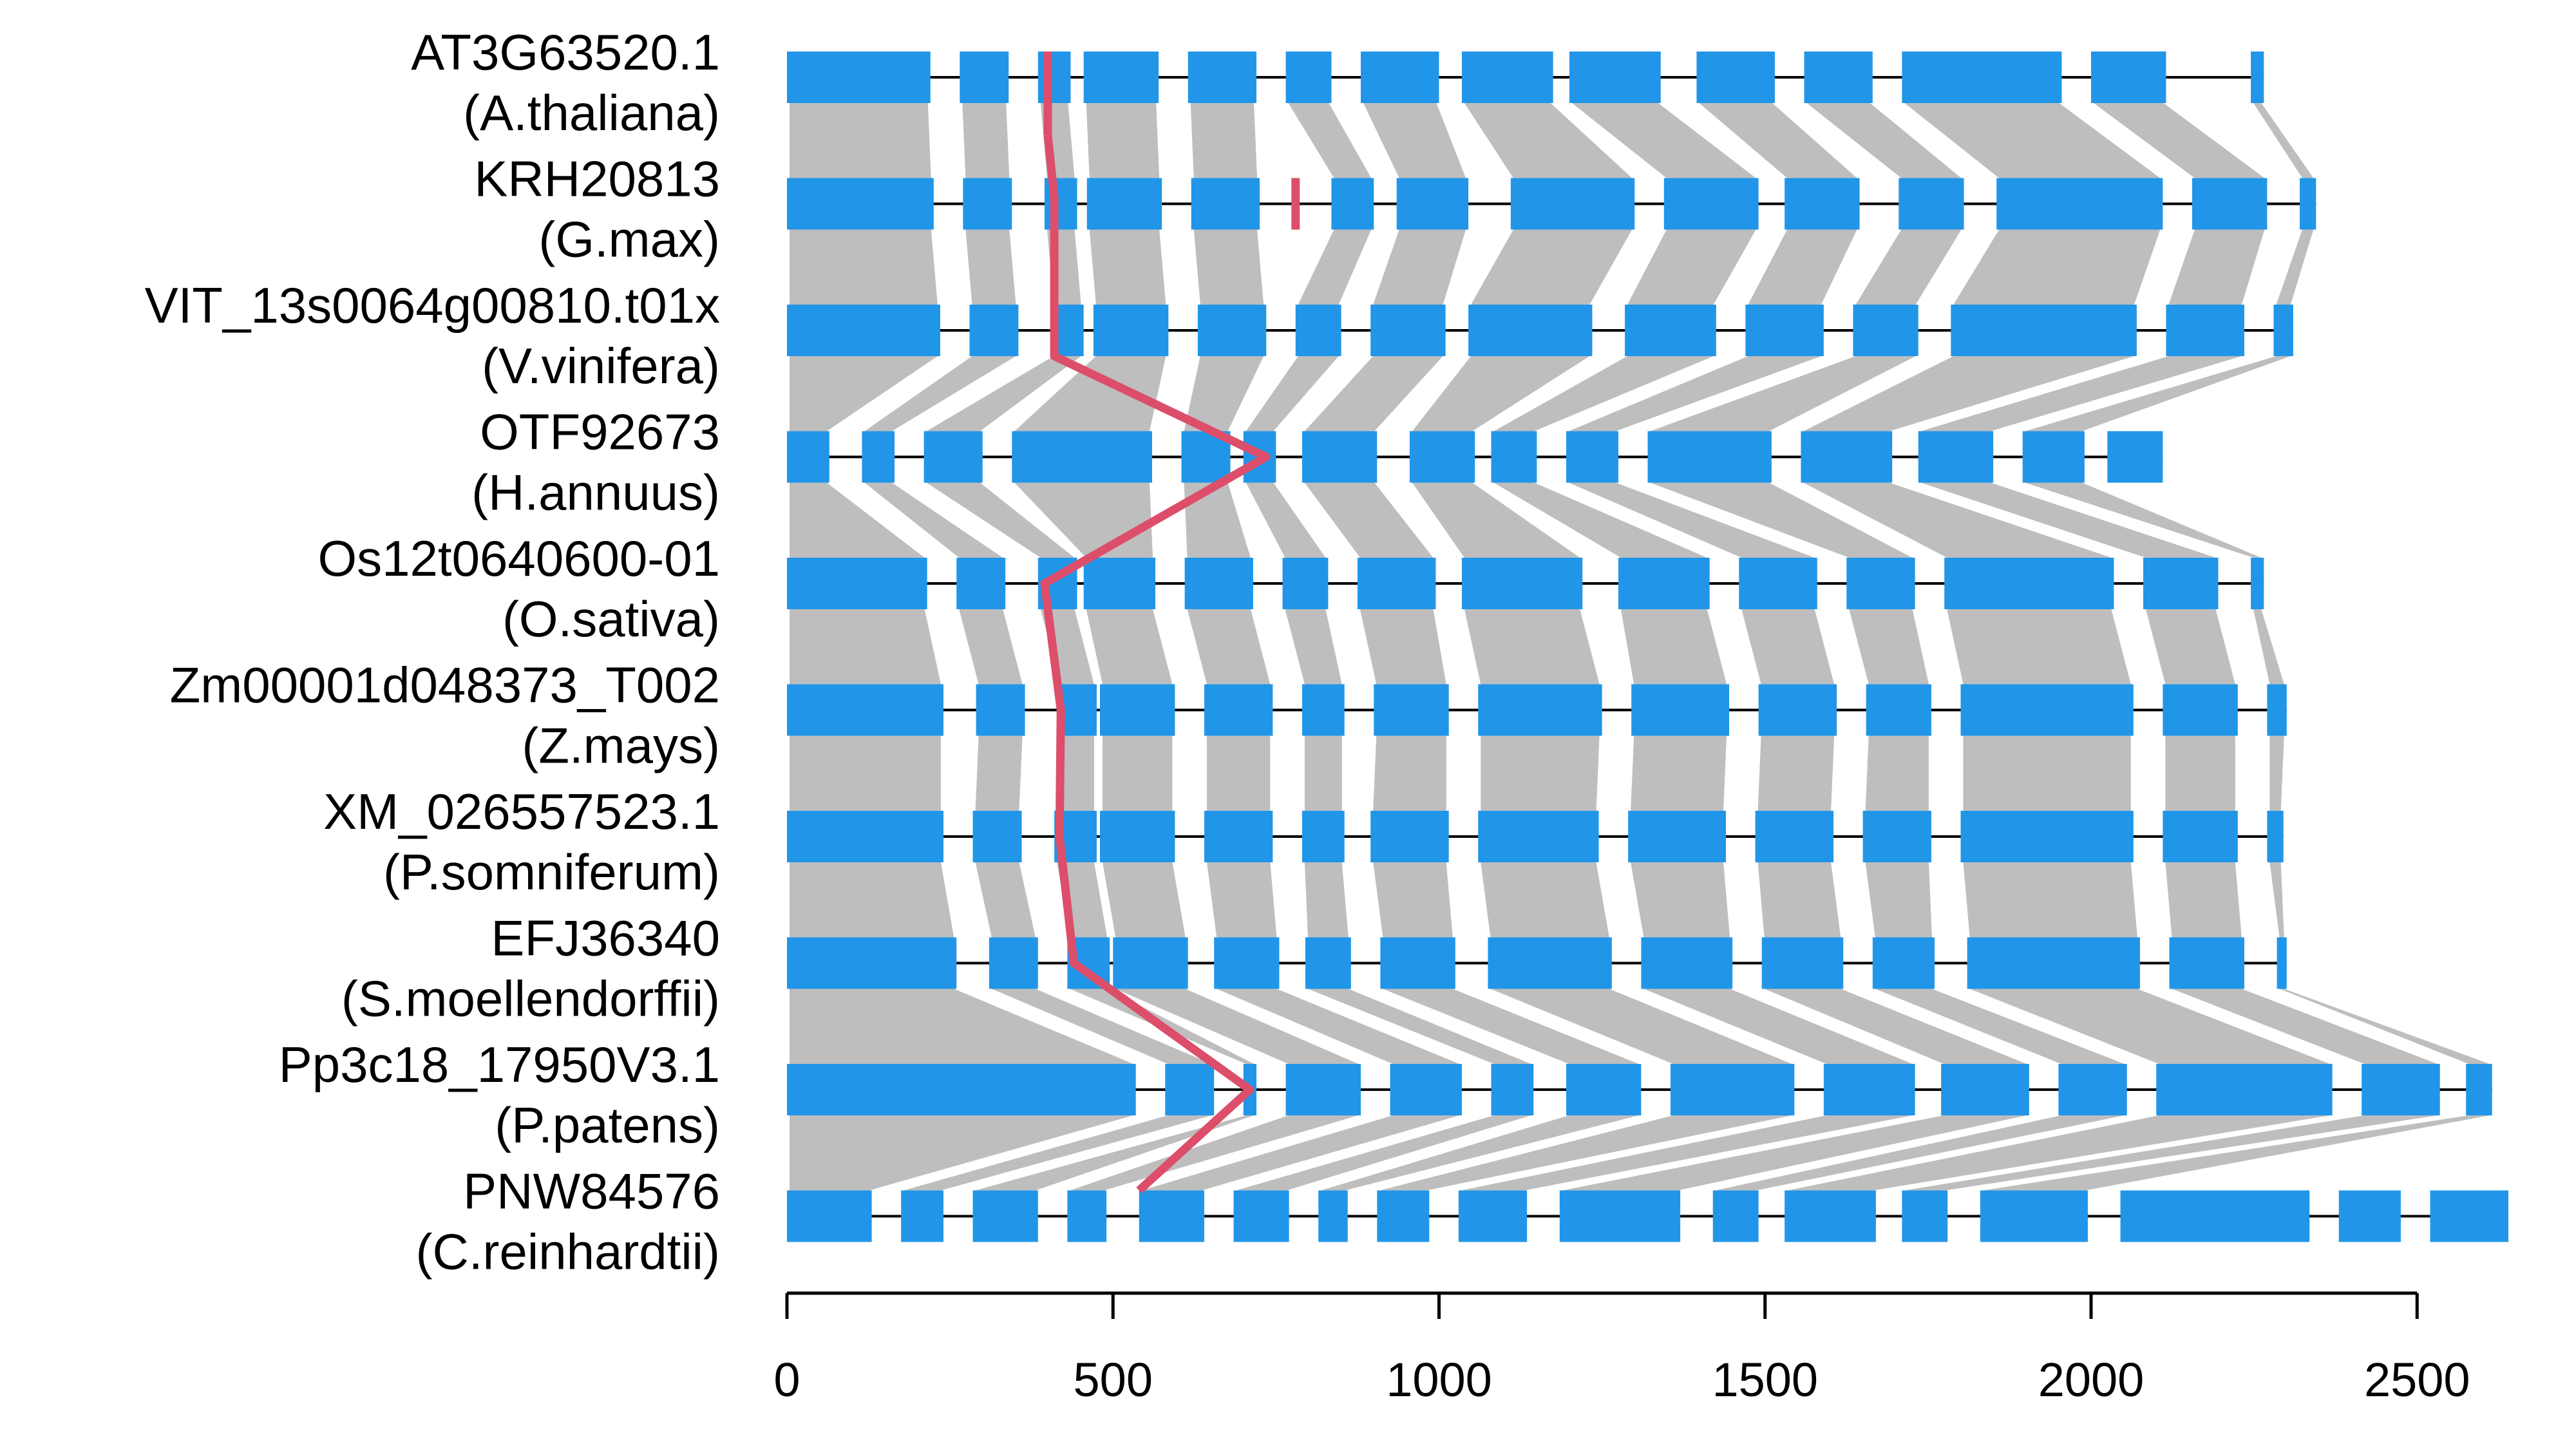 The height and width of the screenshot is (1449, 2576). Describe the element at coordinates (1439, 1380) in the screenshot. I see `x-tick-label: 1000` at that location.